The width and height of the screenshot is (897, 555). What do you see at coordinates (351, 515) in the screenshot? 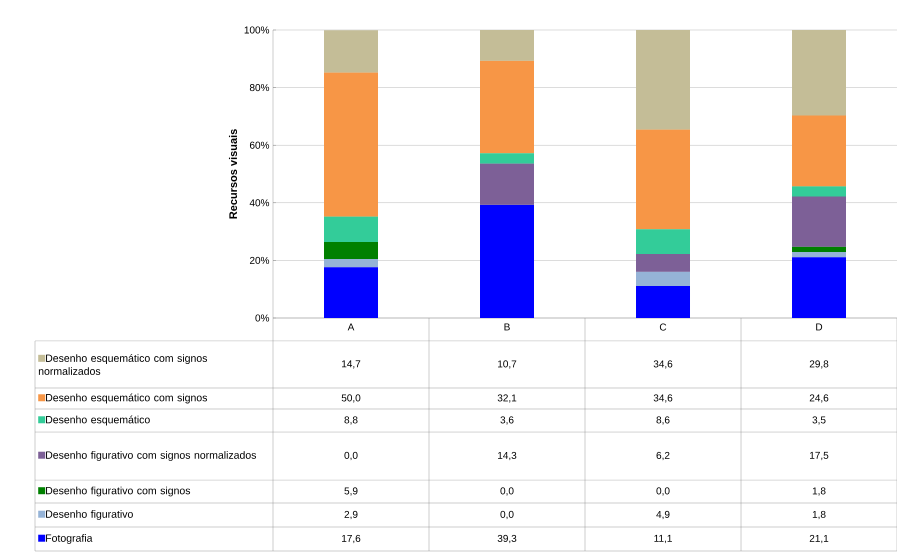
I see `data-label: 2,9` at bounding box center [351, 515].